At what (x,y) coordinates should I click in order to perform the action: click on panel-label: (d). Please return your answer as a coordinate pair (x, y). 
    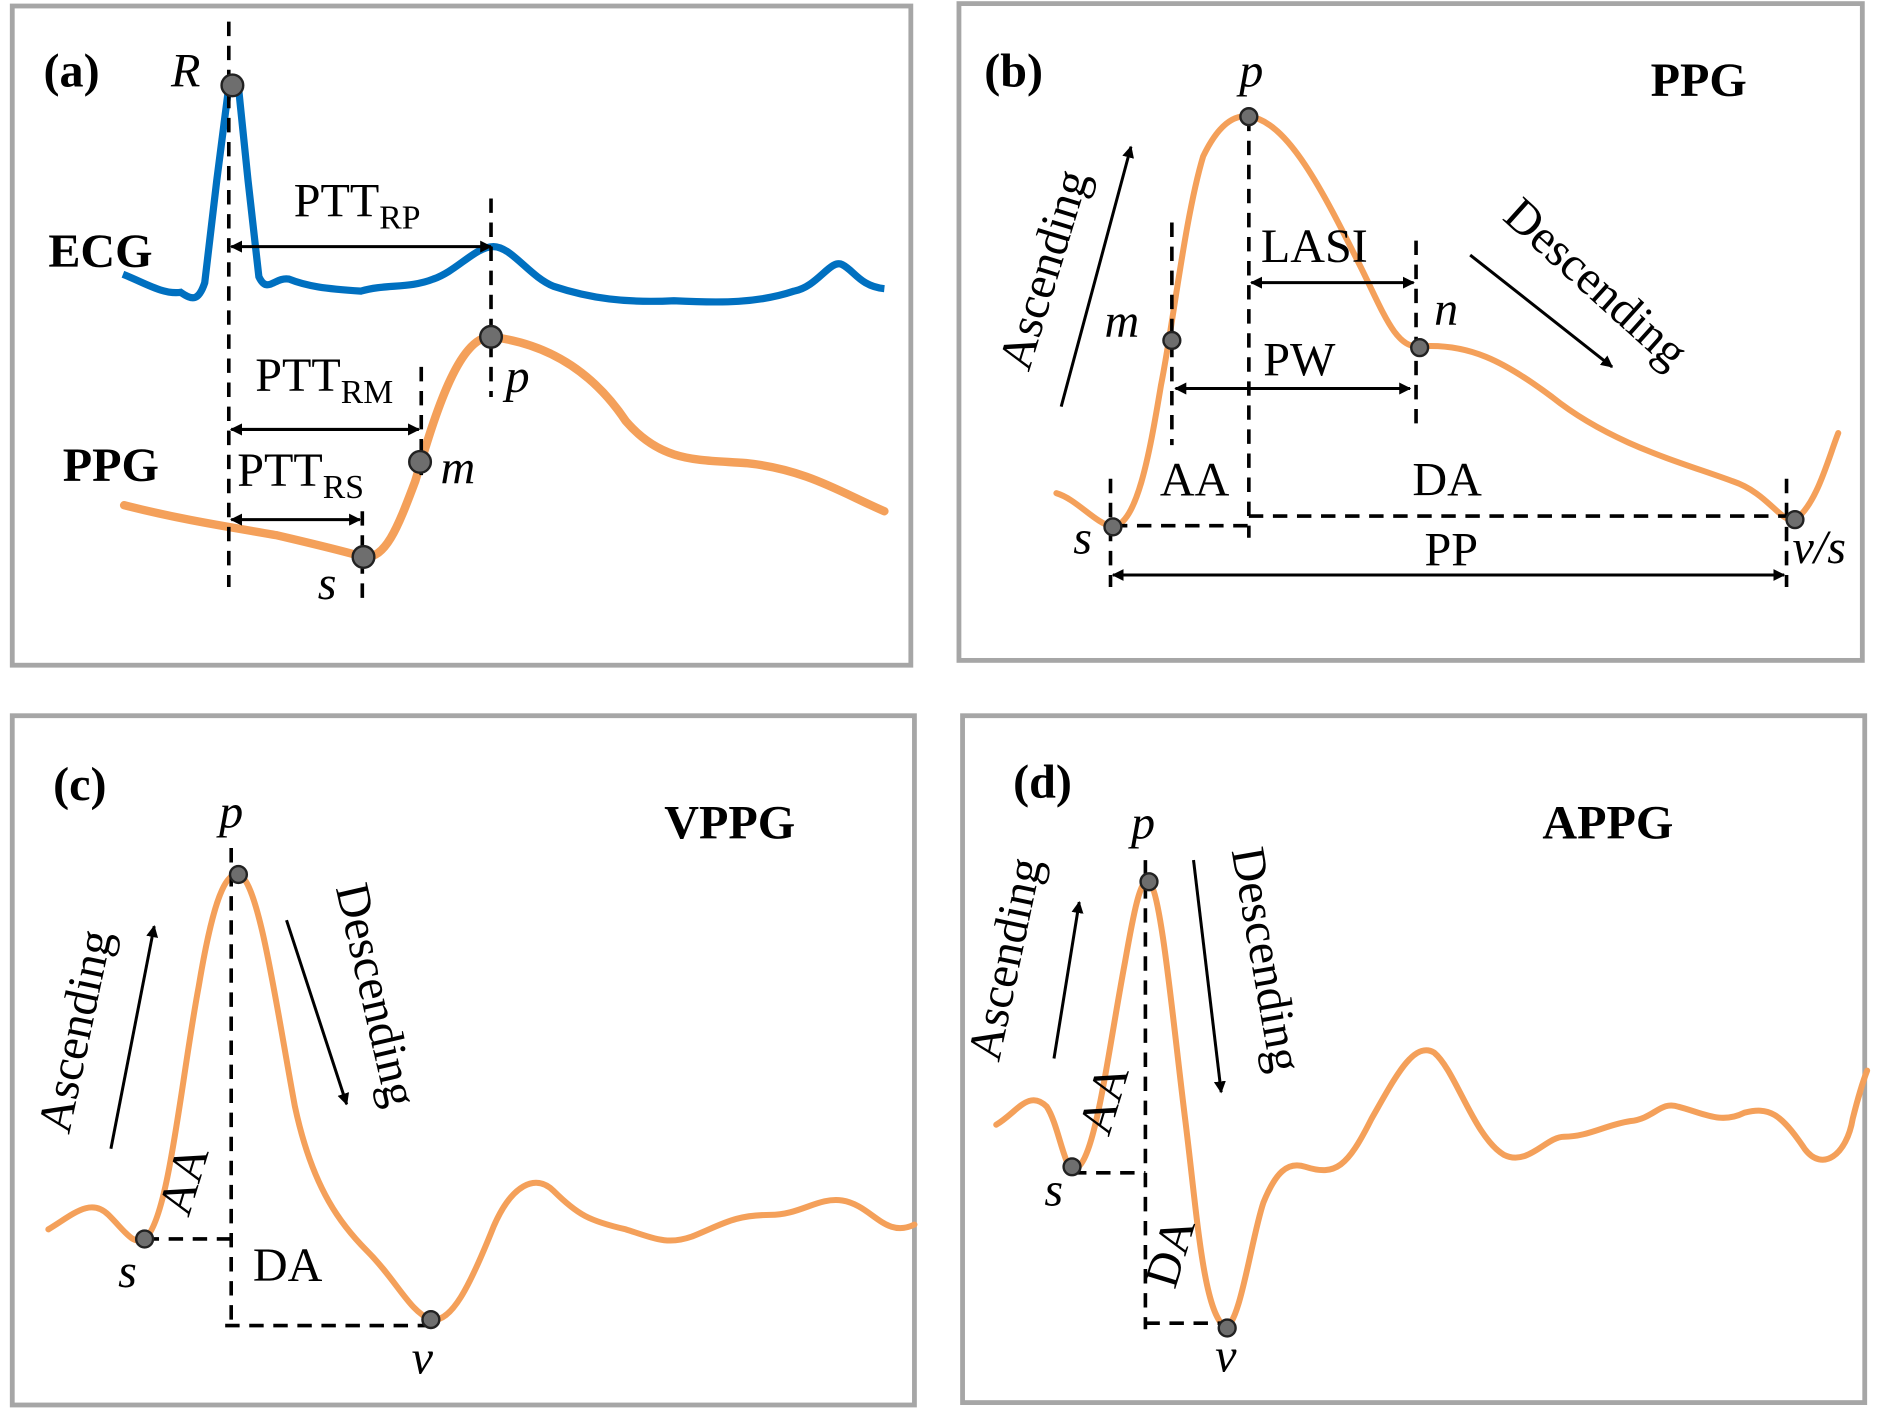
    Looking at the image, I should click on (1042, 782).